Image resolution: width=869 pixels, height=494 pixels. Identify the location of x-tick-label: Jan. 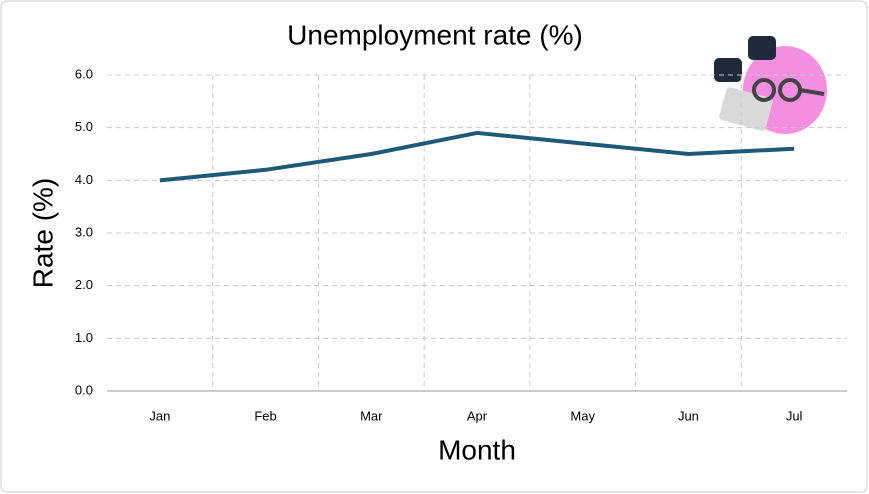
(159, 415).